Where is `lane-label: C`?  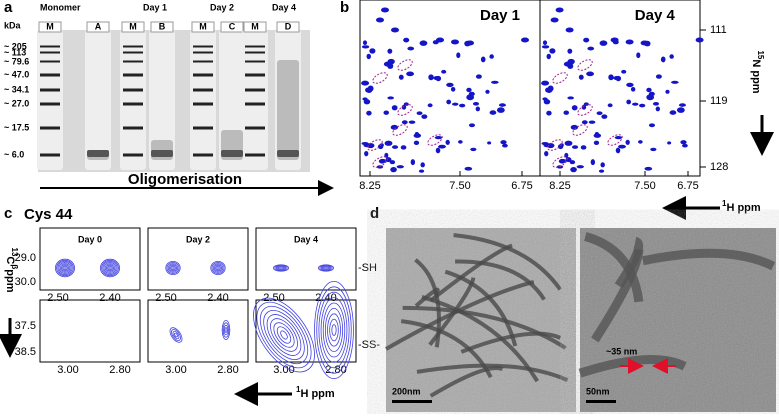 lane-label: C is located at coordinates (232, 26).